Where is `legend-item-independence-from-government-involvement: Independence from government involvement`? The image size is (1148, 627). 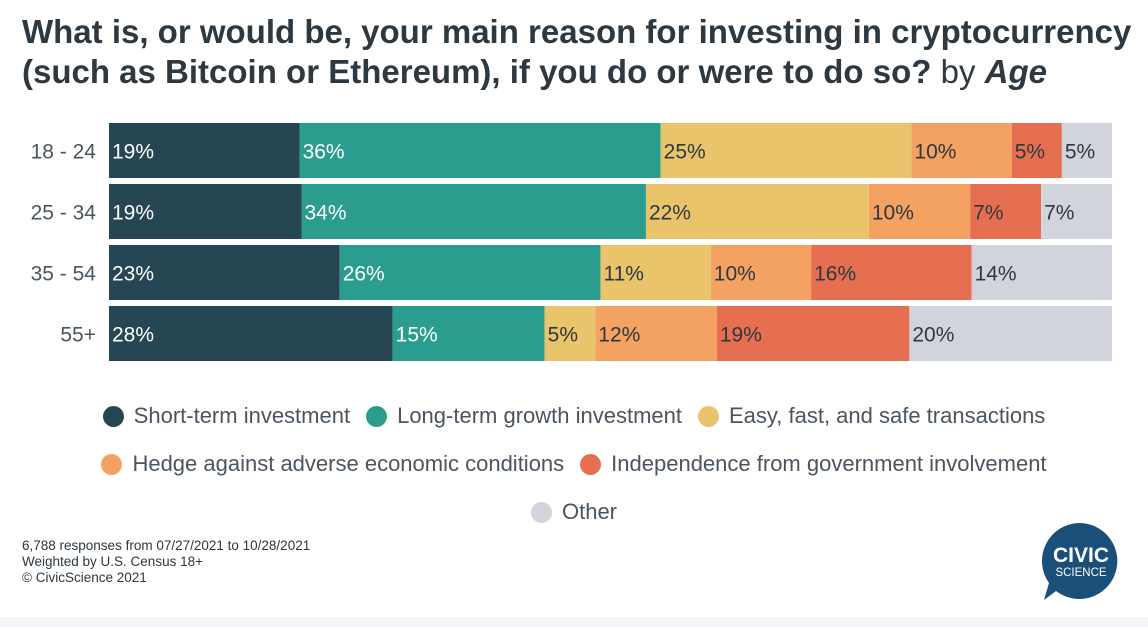 legend-item-independence-from-government-involvement: Independence from government involvement is located at coordinates (813, 464).